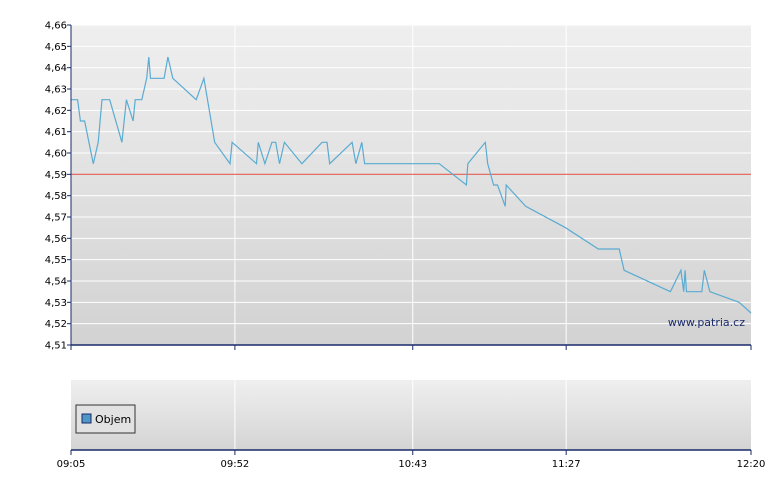 The height and width of the screenshot is (490, 780). Describe the element at coordinates (566, 464) in the screenshot. I see `x-tick-label: 11:27` at that location.